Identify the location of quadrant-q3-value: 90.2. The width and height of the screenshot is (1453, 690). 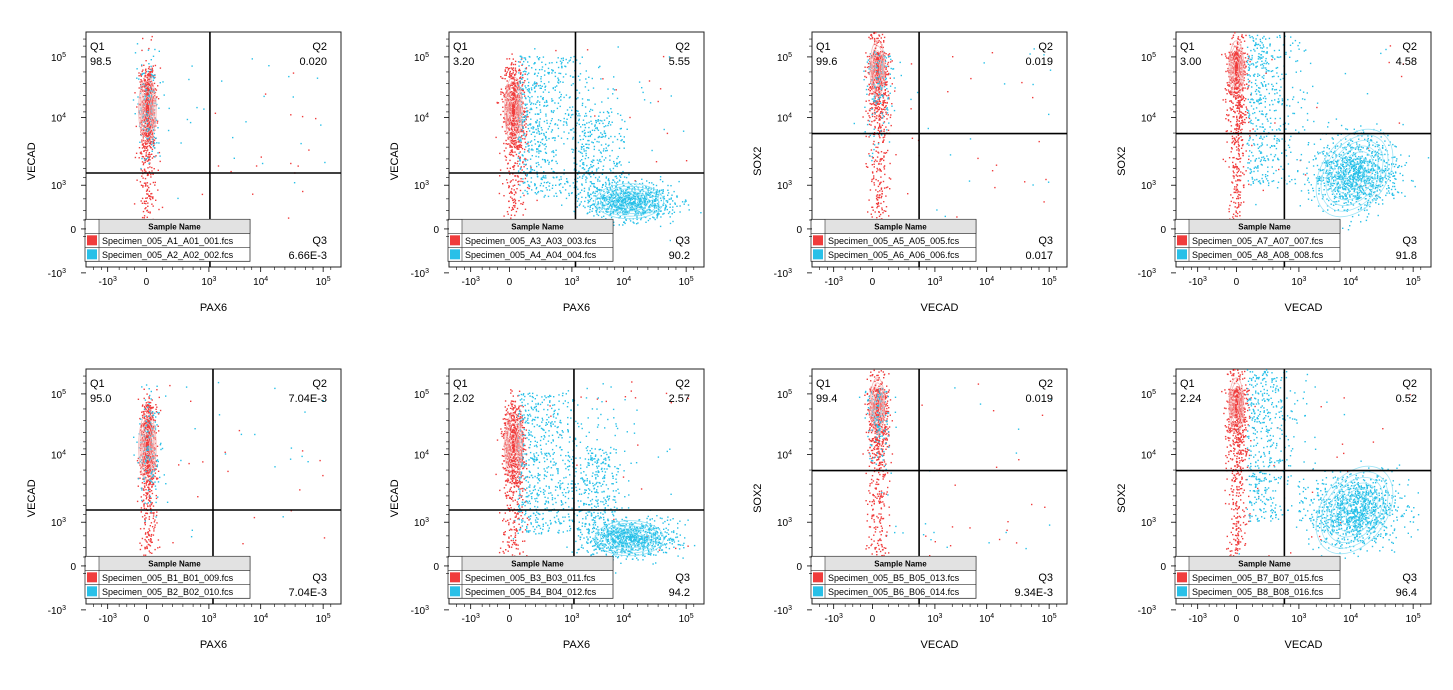
(679, 256).